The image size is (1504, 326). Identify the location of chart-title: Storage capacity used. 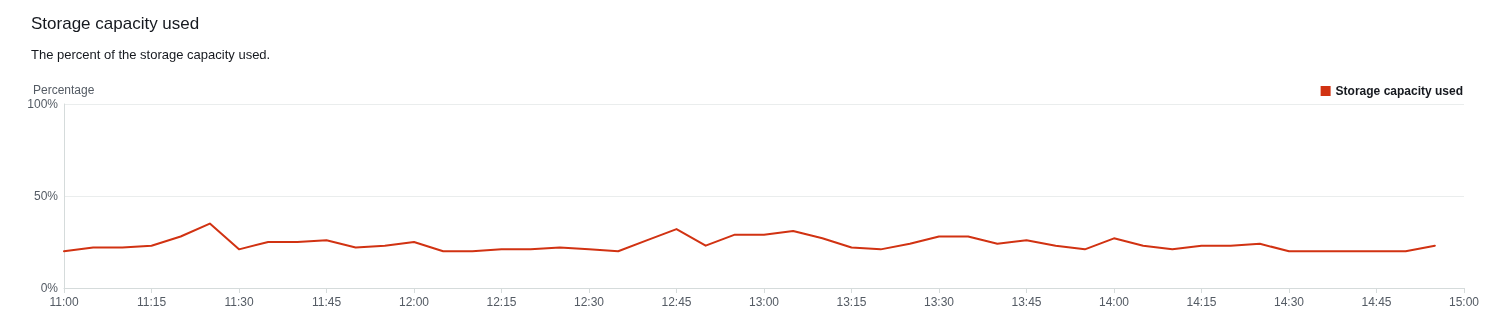
(115, 23).